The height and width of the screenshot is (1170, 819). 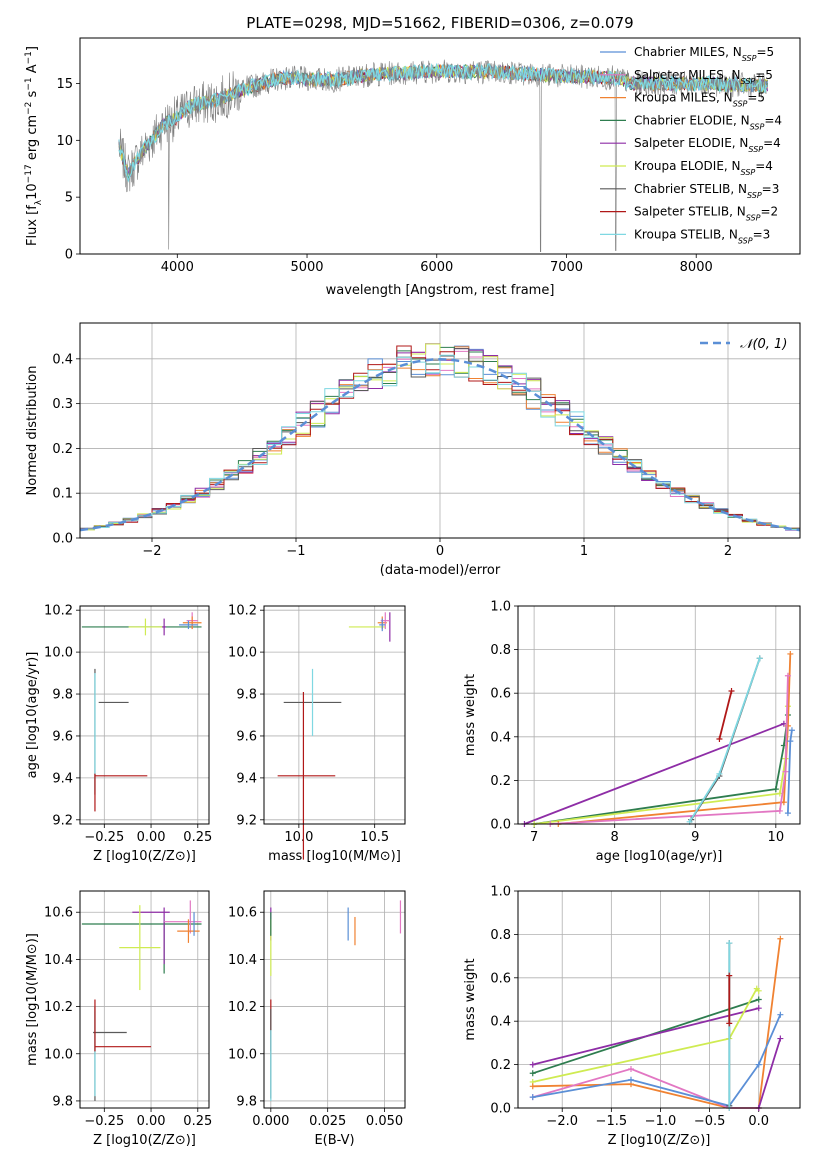 I want to click on x-tick-label: −0.25, so click(x=104, y=837).